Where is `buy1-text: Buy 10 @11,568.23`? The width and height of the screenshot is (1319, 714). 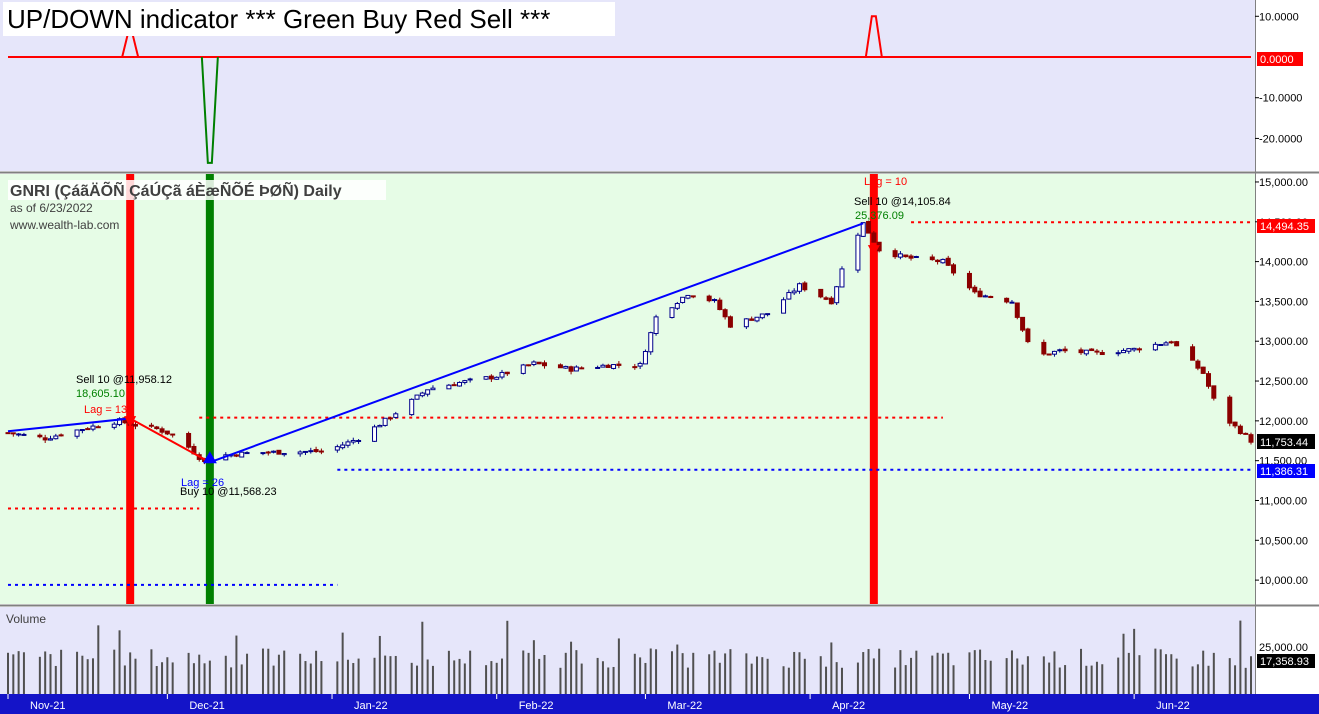 buy1-text: Buy 10 @11,568.23 is located at coordinates (228, 492).